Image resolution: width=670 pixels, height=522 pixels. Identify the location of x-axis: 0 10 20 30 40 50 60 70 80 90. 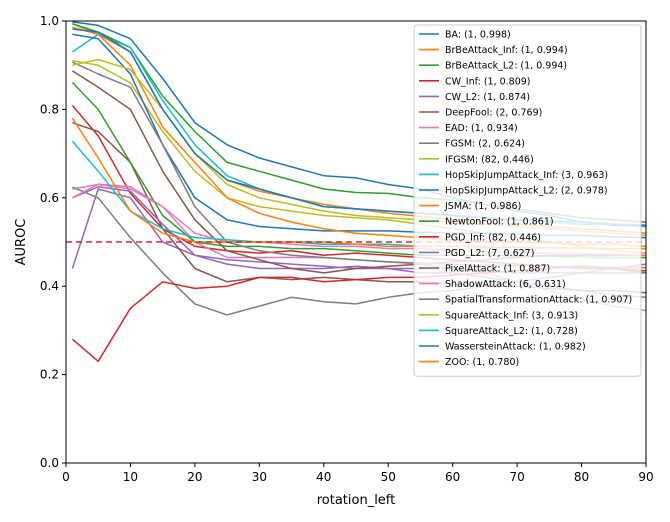
(358, 473).